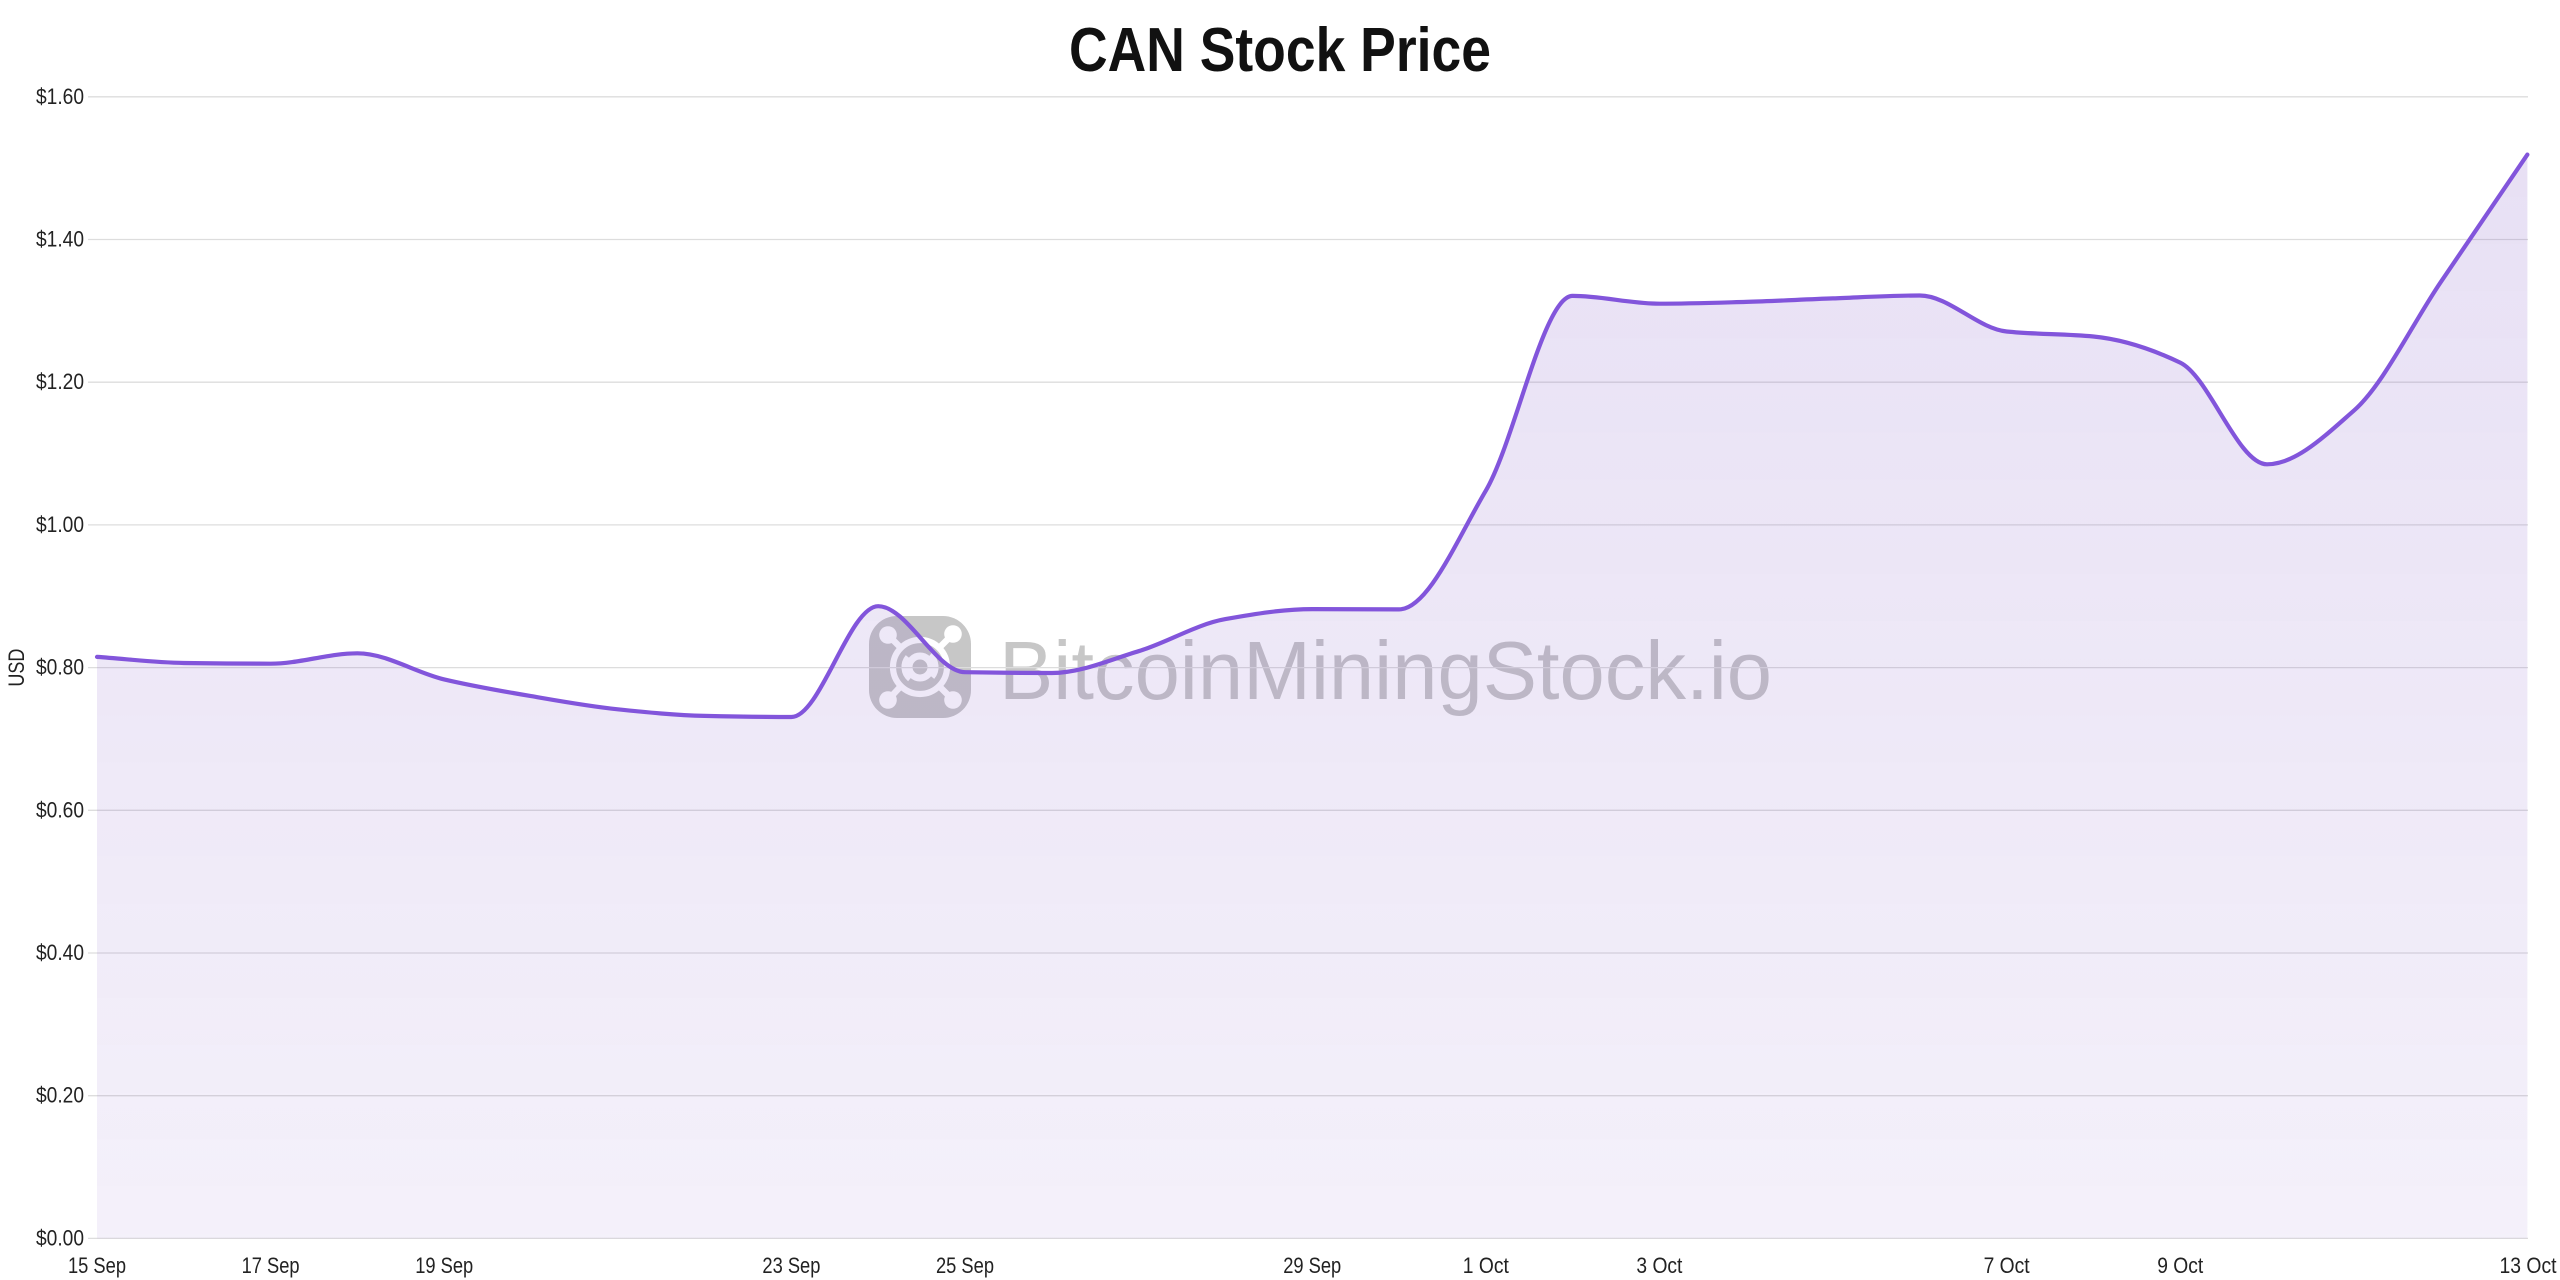 The width and height of the screenshot is (2560, 1280). I want to click on svg-text: USD, so click(16, 668).